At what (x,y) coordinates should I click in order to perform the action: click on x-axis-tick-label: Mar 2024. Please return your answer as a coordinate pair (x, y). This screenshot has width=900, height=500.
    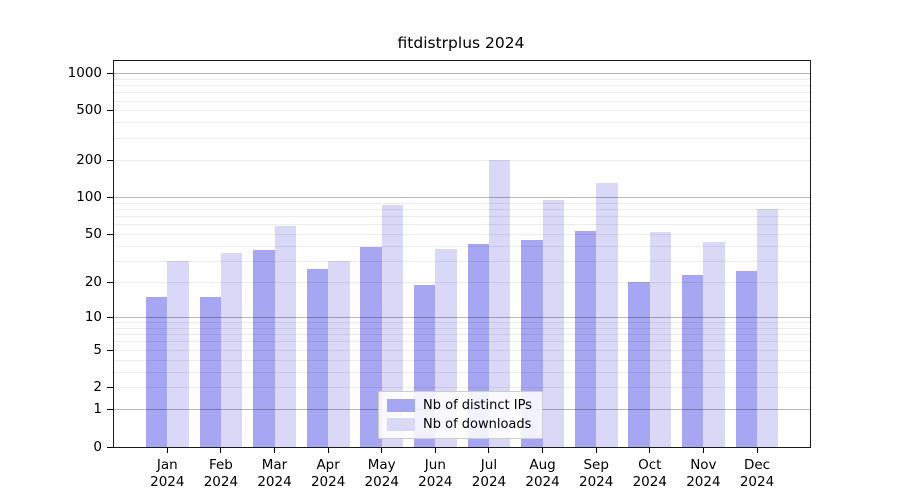
    Looking at the image, I should click on (274, 473).